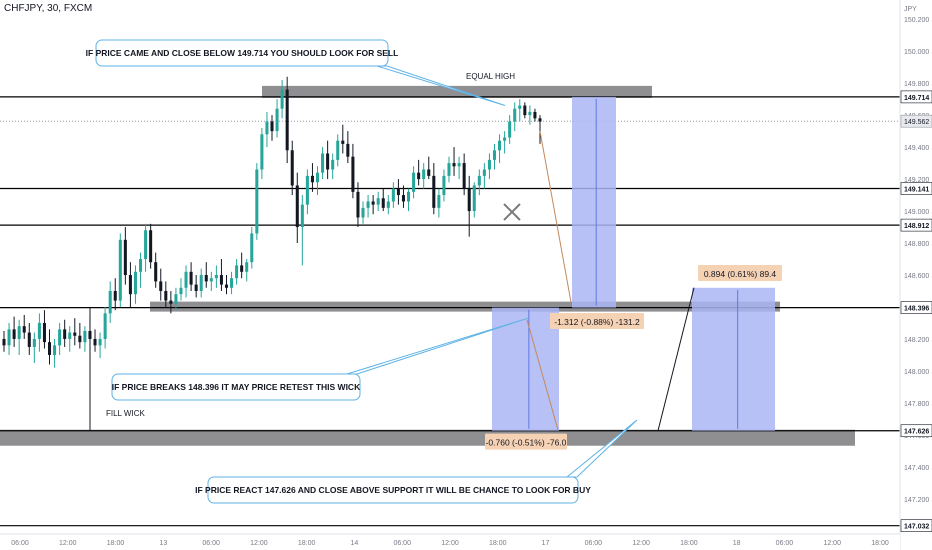 The height and width of the screenshot is (550, 932). Describe the element at coordinates (785, 543) in the screenshot. I see `time-tick-16: 06:00` at that location.